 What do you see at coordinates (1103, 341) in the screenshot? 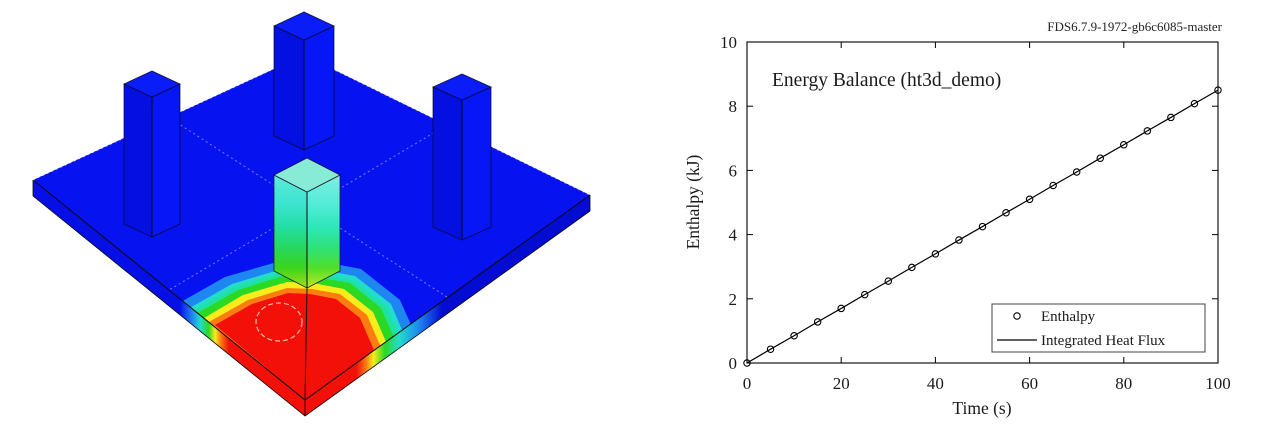
I see `legend-entry-integrated-heat-flux: Integrated Heat Flux` at bounding box center [1103, 341].